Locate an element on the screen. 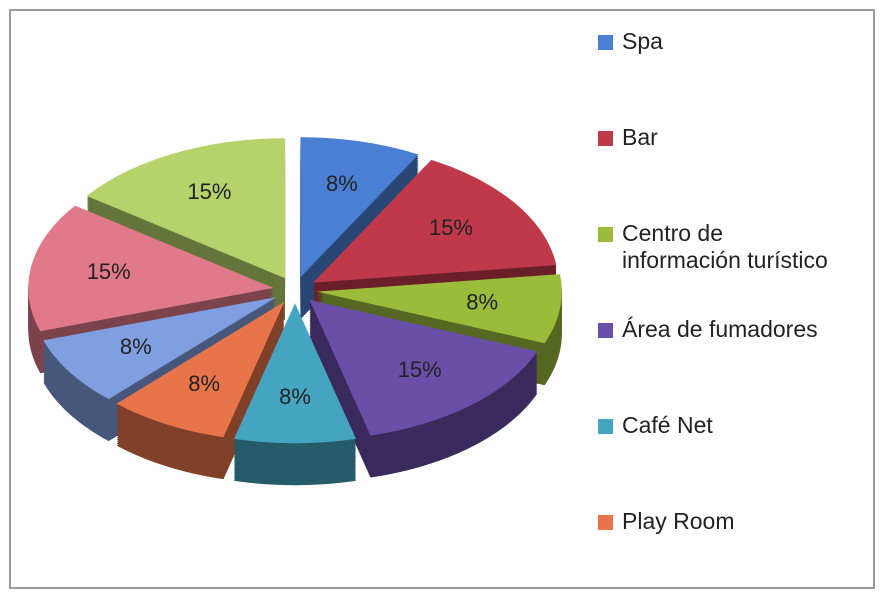  legend-item: Centro de información turístico is located at coordinates (718, 268).